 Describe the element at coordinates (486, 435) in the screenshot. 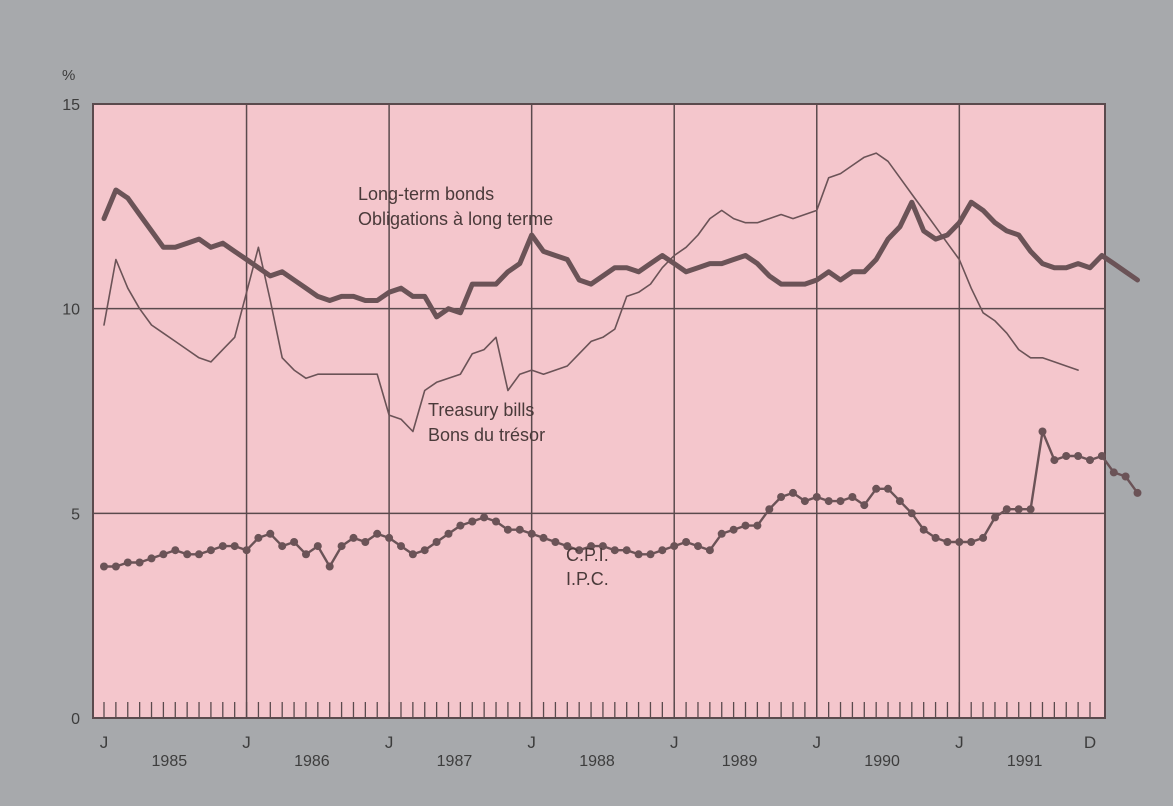

I see `tbills-label-line-2: Bons du trésor` at that location.